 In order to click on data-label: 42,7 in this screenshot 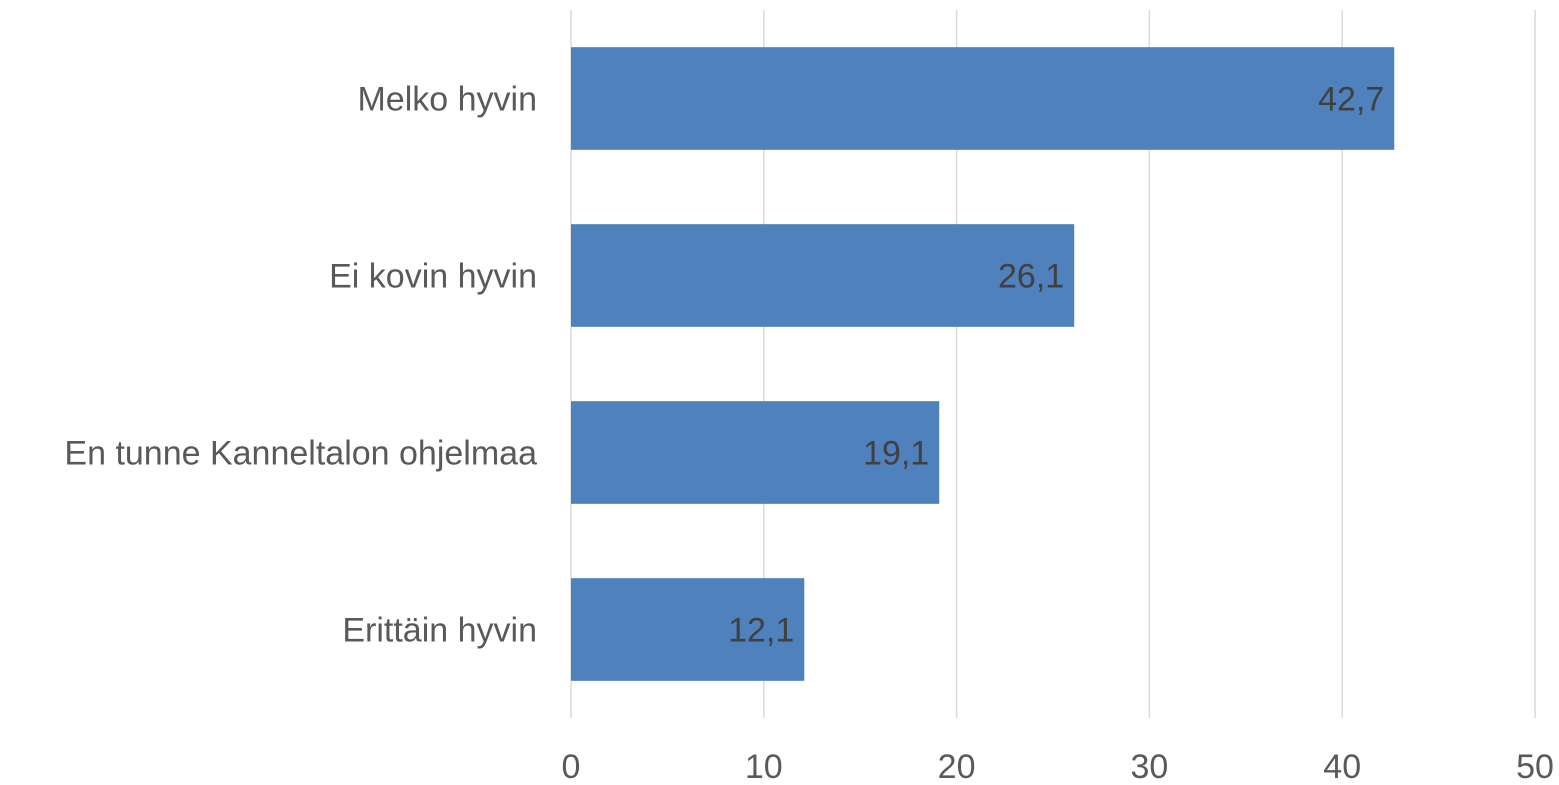, I will do `click(1351, 100)`.